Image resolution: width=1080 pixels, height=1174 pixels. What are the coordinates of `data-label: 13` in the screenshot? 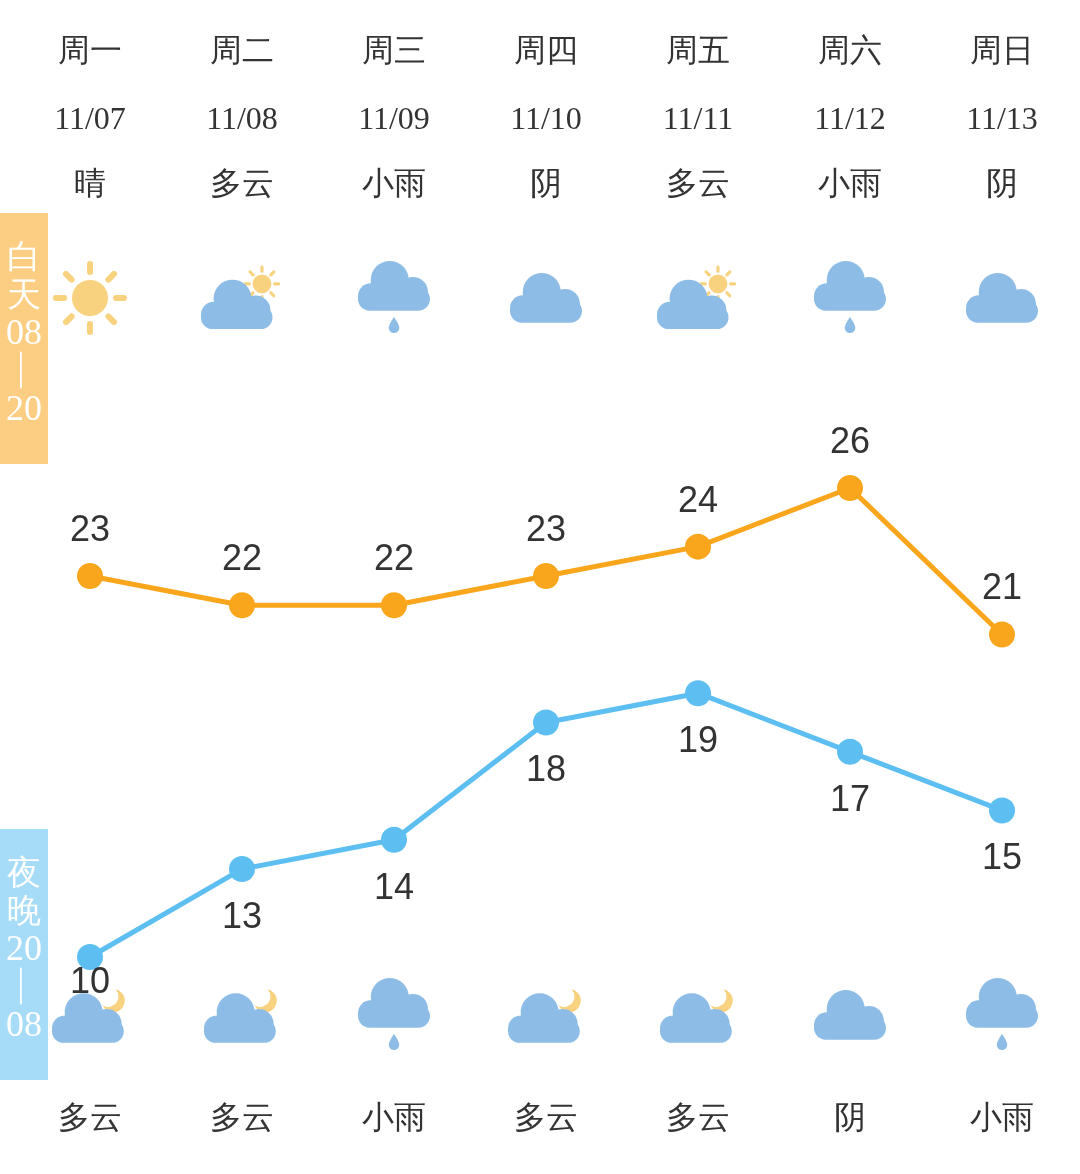 It's located at (242, 915).